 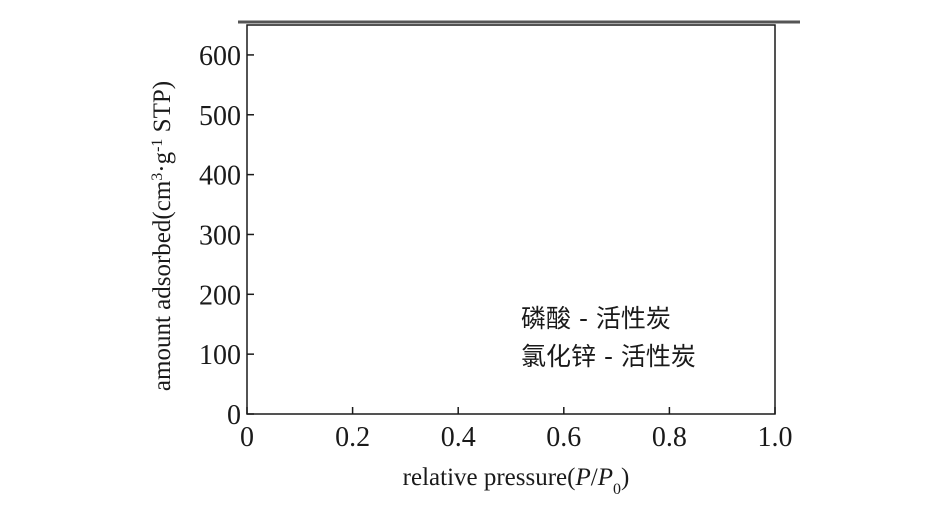 What do you see at coordinates (516, 430) in the screenshot?
I see `x-axis: 0 0.2 0.4 0.6 0.8 1.0` at bounding box center [516, 430].